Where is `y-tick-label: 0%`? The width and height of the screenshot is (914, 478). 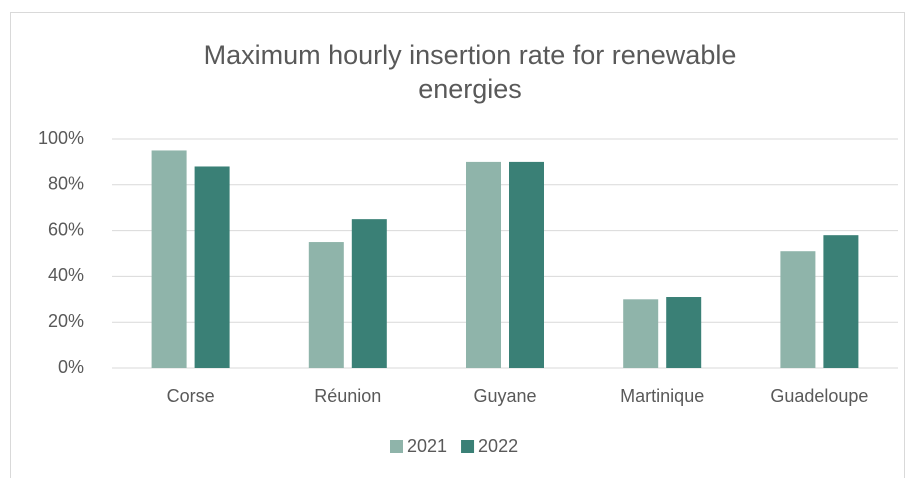
y-tick-label: 0% is located at coordinates (71, 367).